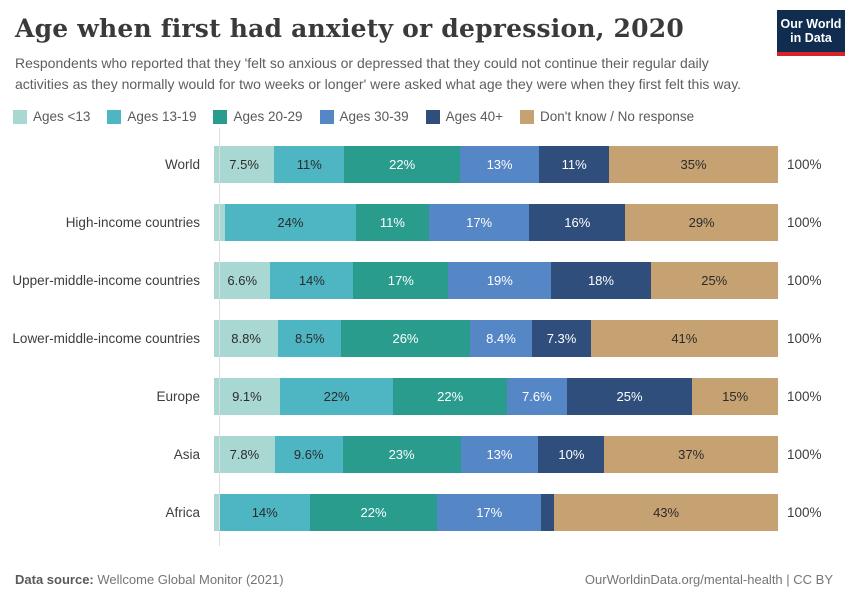  What do you see at coordinates (310, 338) in the screenshot?
I see `bar-segment: 8.5%` at bounding box center [310, 338].